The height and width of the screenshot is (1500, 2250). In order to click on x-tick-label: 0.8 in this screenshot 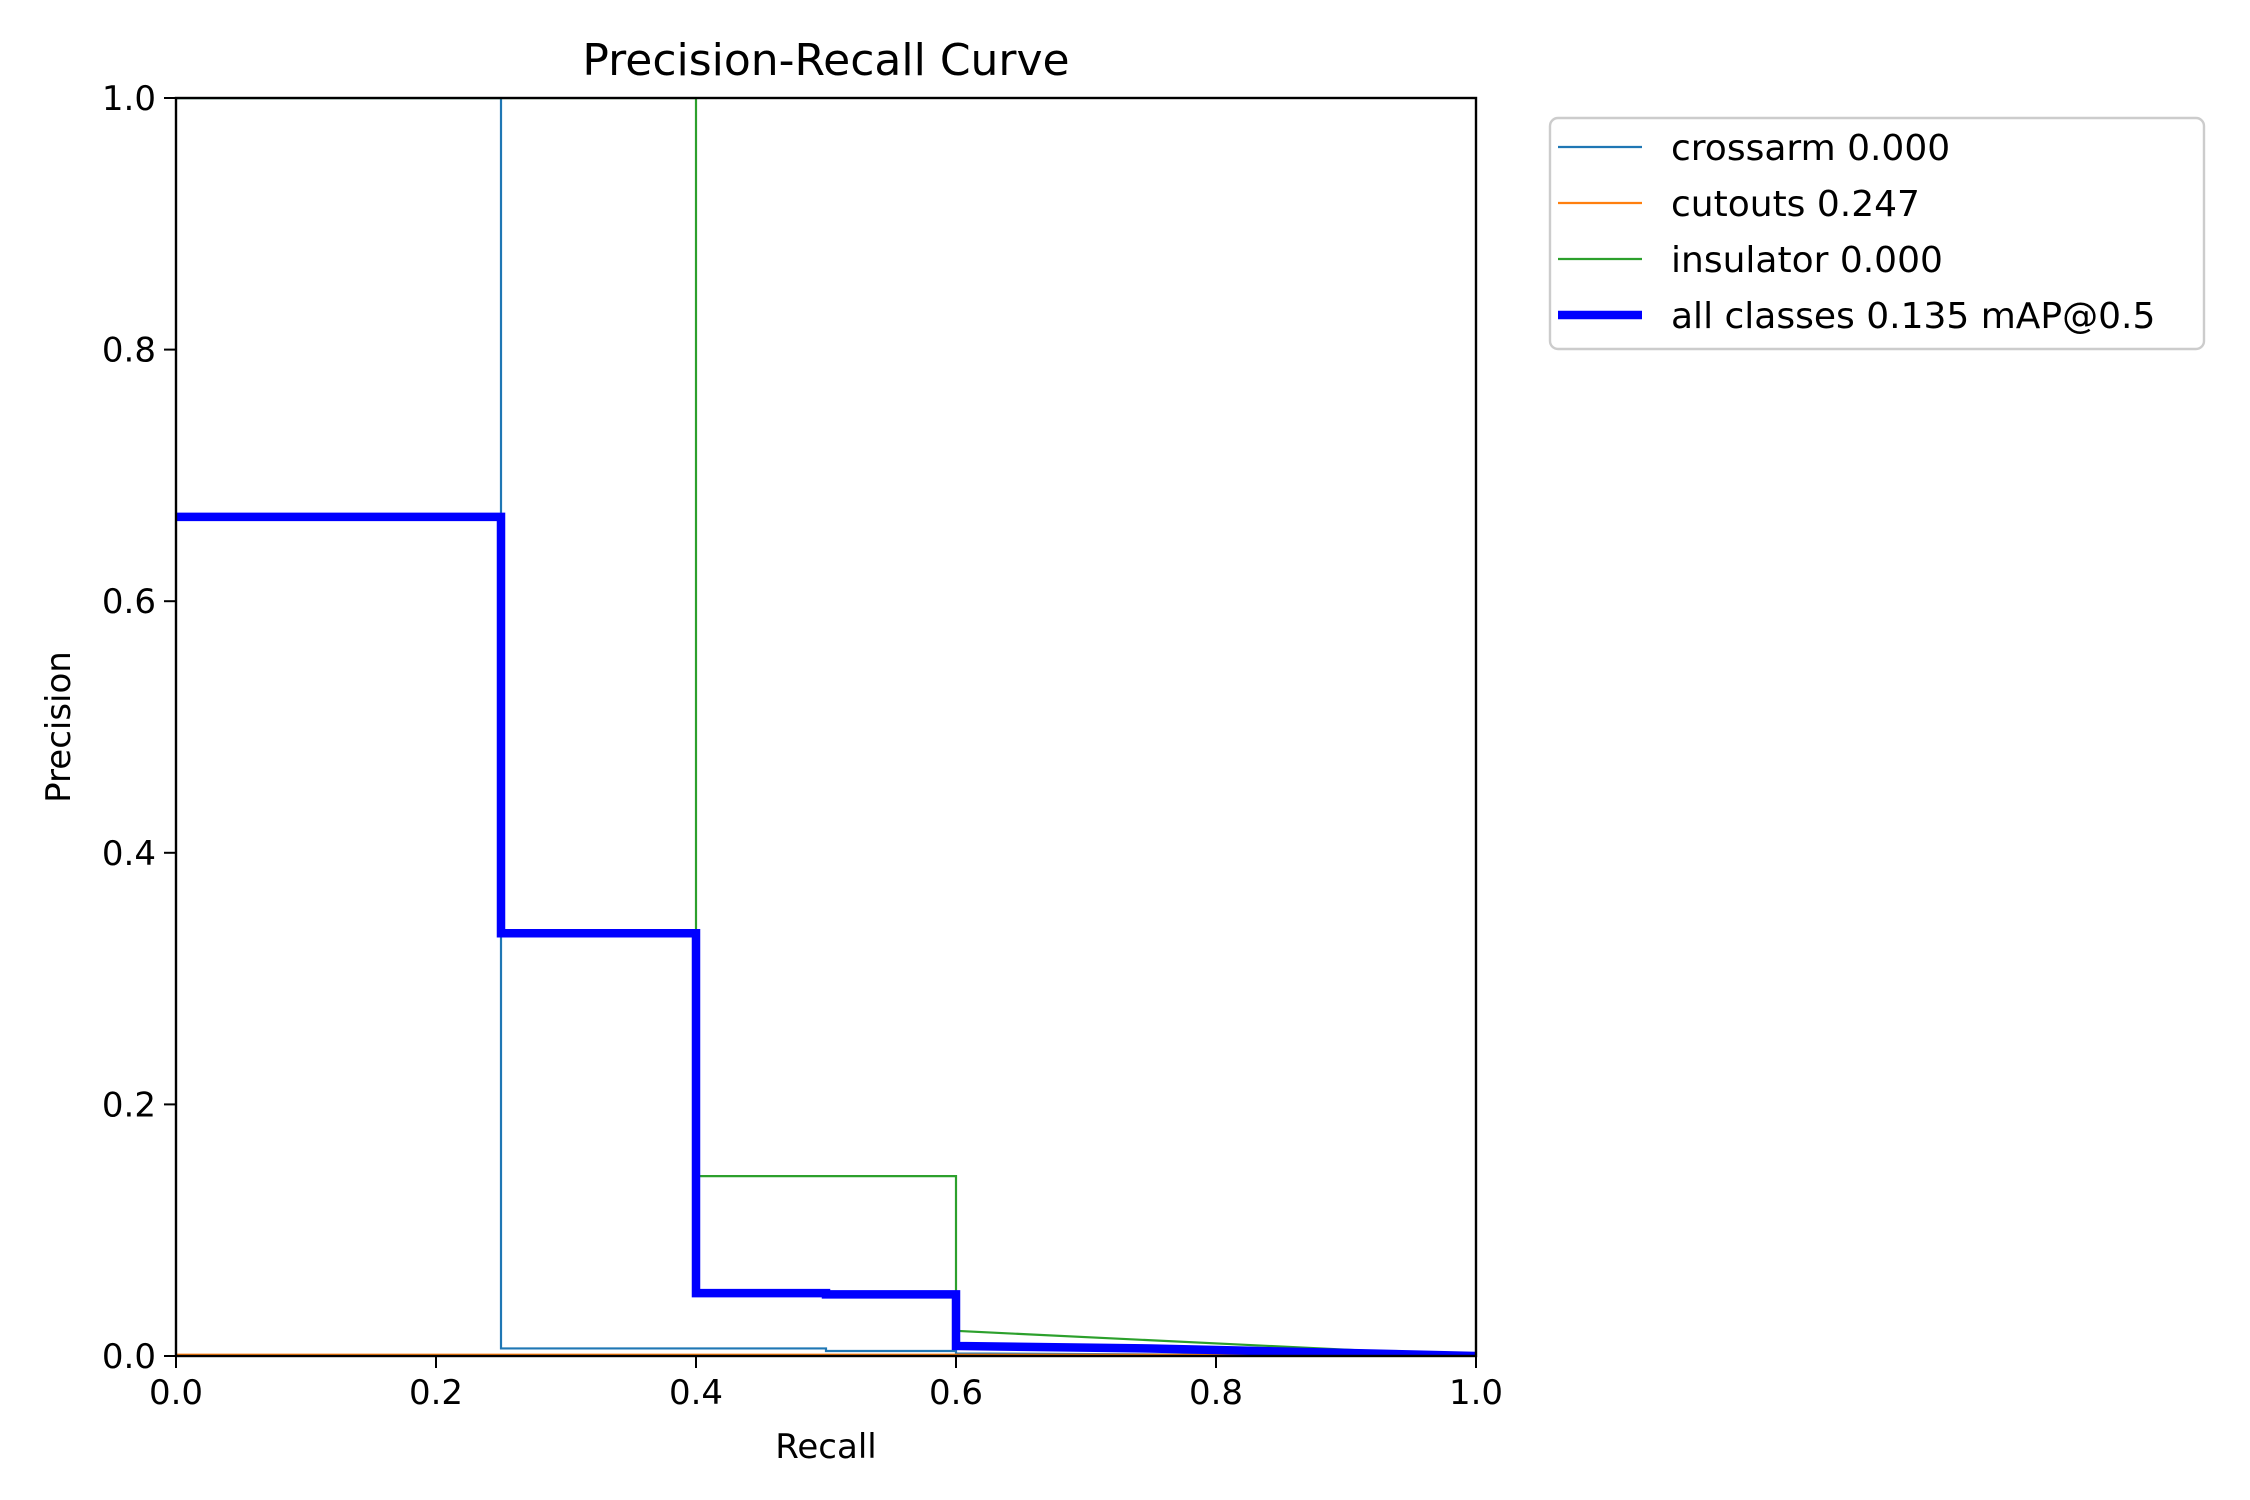, I will do `click(1216, 1393)`.